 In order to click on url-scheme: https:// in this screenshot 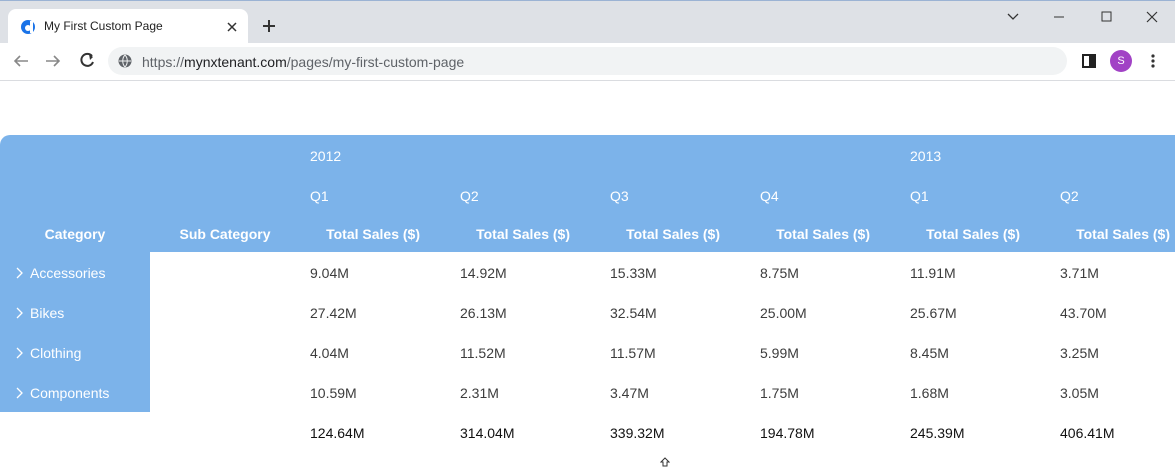, I will do `click(163, 62)`.